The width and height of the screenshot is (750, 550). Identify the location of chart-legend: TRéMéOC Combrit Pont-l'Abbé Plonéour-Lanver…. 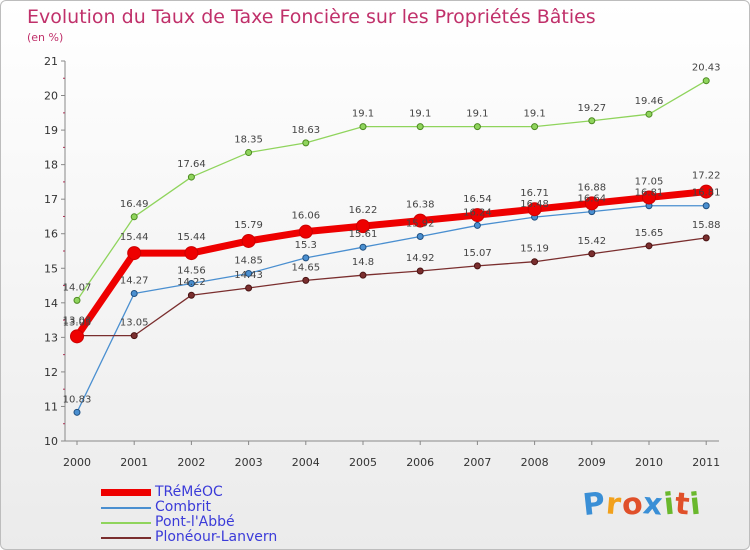
(189, 515).